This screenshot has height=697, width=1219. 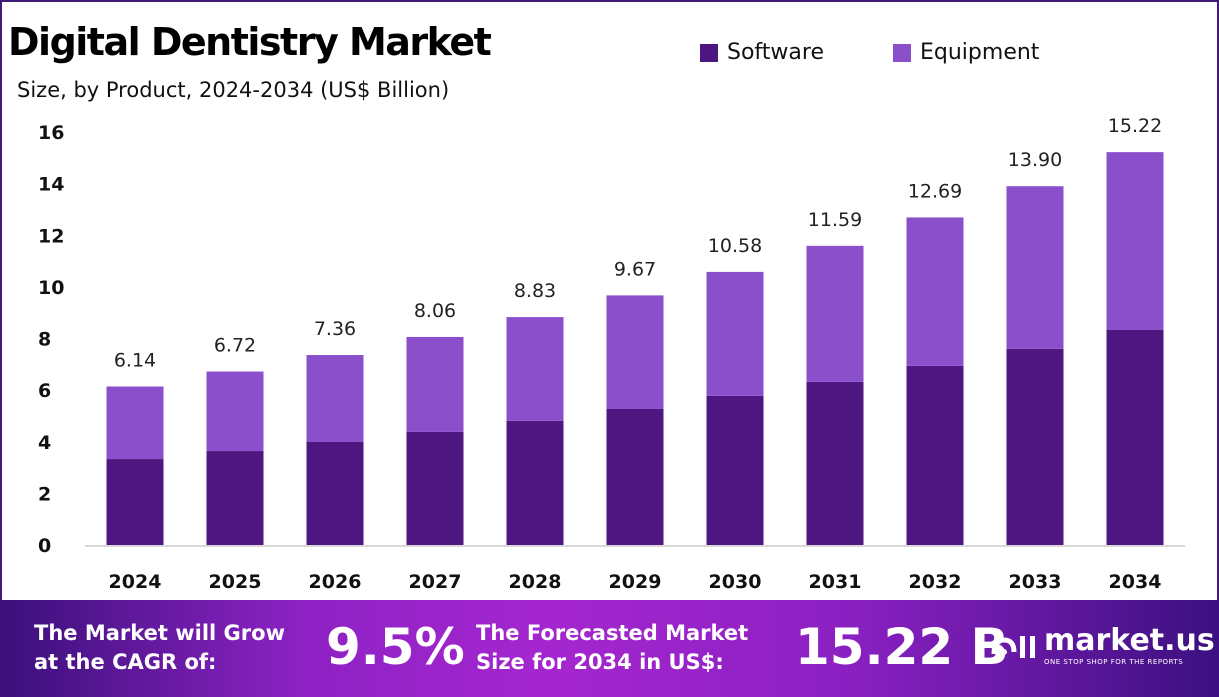 What do you see at coordinates (835, 313) in the screenshot?
I see `bar-equipment-2031` at bounding box center [835, 313].